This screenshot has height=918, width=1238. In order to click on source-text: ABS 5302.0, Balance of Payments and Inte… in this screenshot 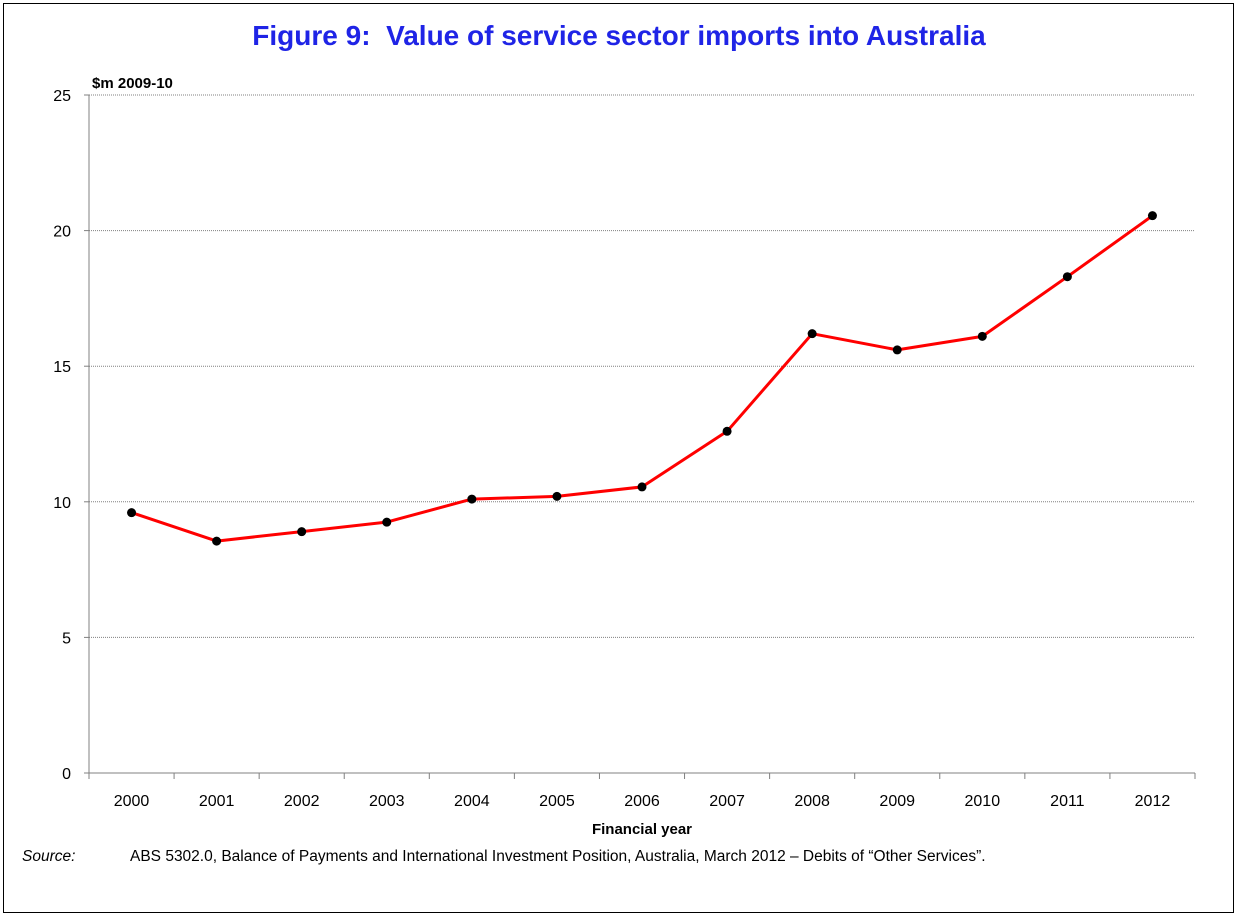, I will do `click(558, 856)`.